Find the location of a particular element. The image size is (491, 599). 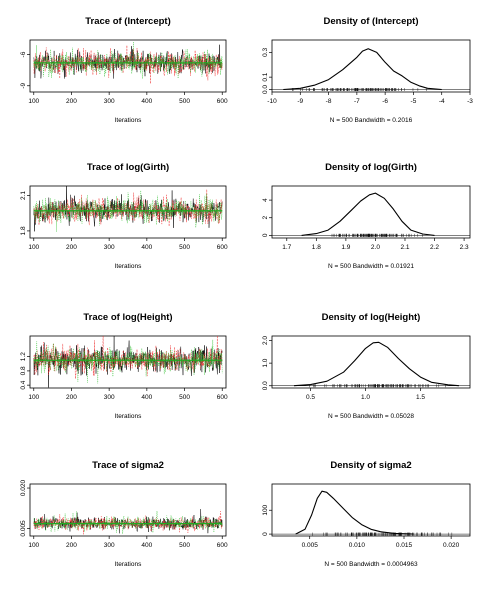

x-tick-label: -5 is located at coordinates (414, 101).